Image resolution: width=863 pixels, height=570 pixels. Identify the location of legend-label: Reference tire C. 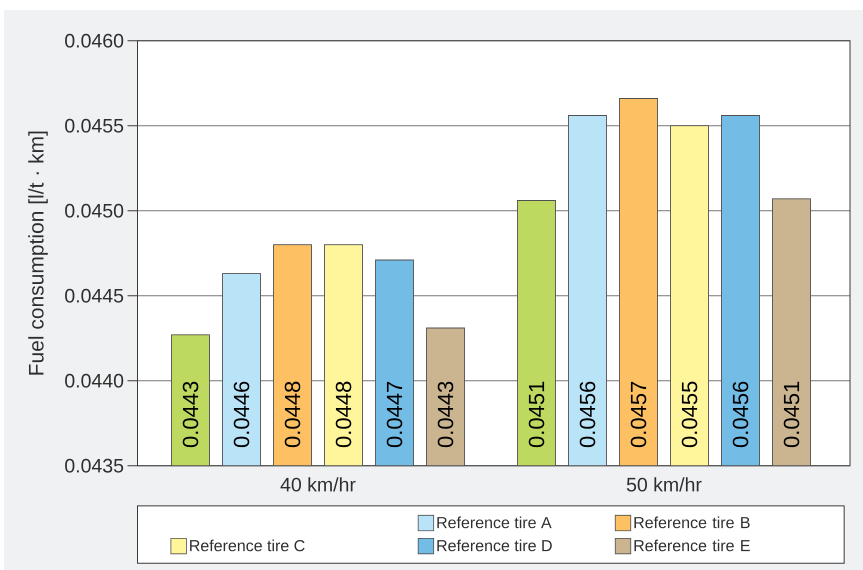
(247, 546).